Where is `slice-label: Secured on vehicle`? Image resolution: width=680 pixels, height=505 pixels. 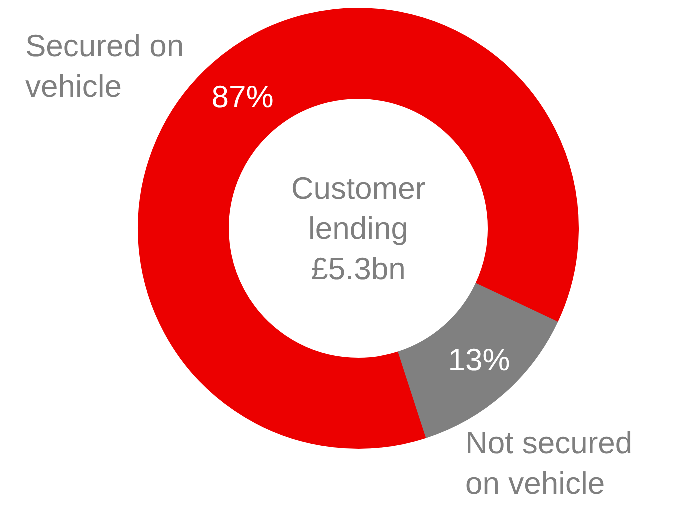 slice-label: Secured on vehicle is located at coordinates (105, 66).